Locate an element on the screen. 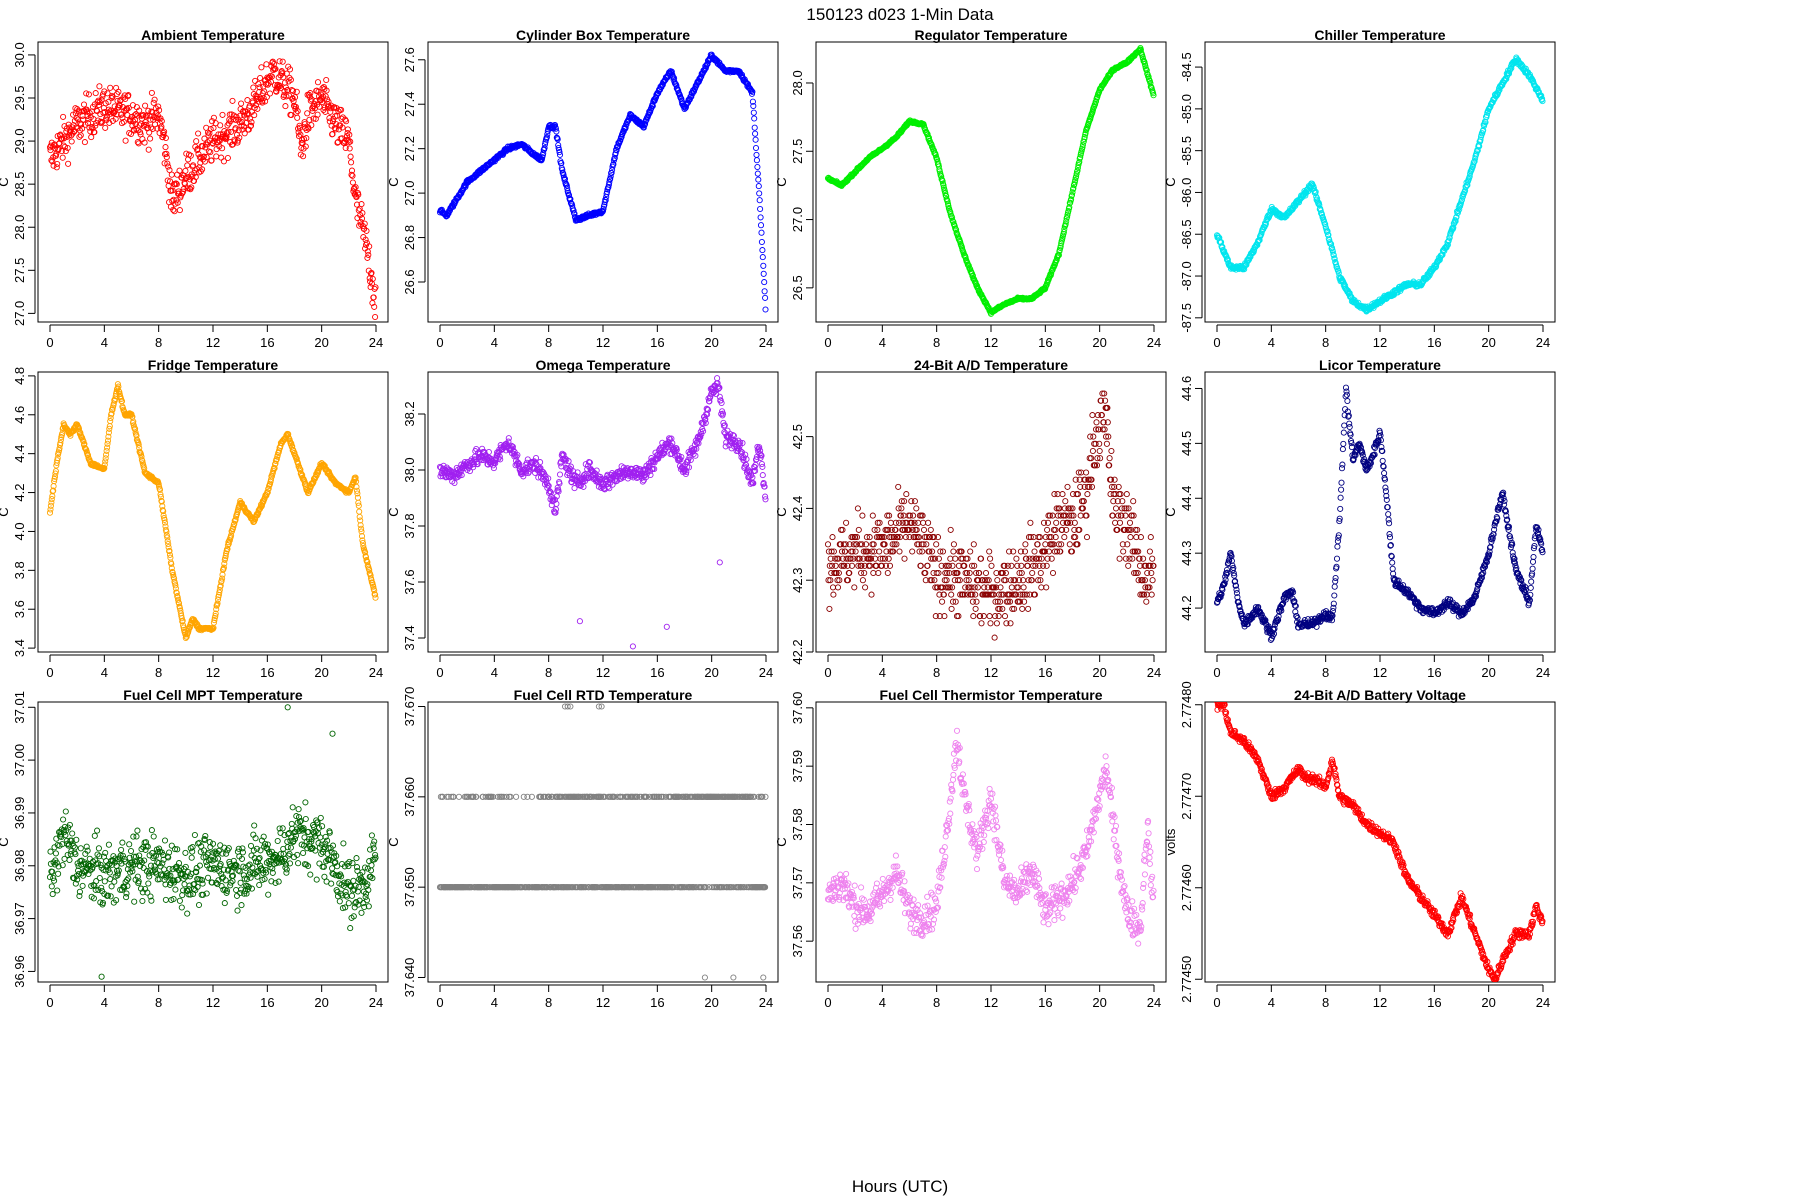  x-tick-label: 0 is located at coordinates (439, 672).